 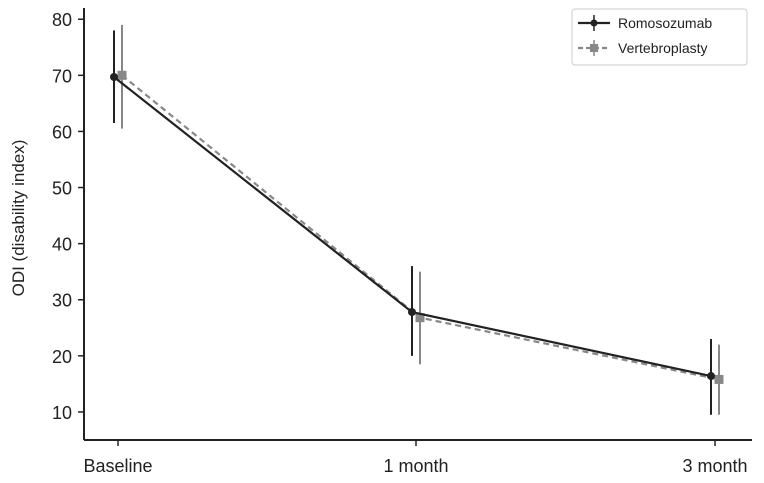 I want to click on x-tick-label: 1 month, so click(x=415, y=466).